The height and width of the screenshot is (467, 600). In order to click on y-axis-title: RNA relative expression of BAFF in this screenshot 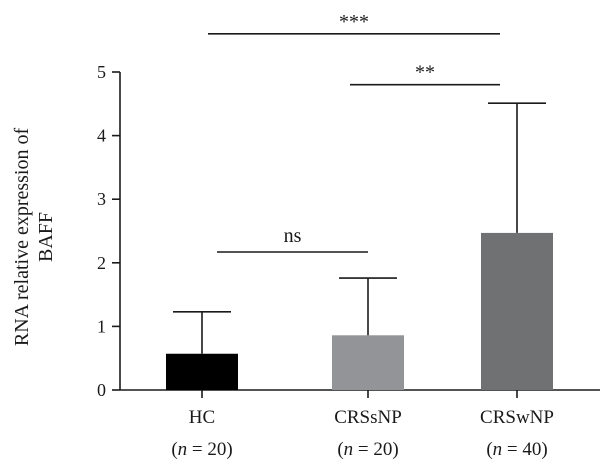, I will do `click(34, 237)`.